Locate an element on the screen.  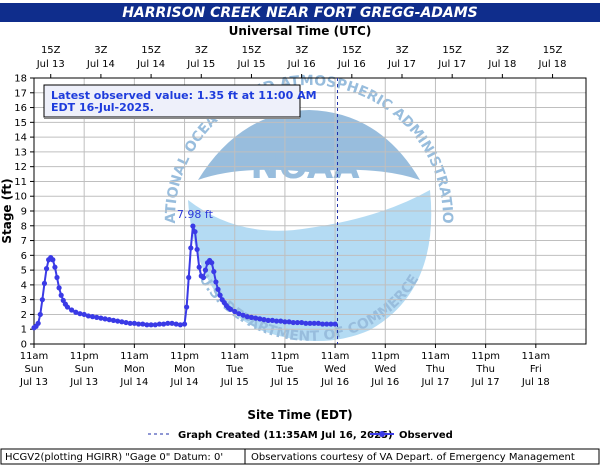
x-tick-label: Wed is located at coordinates (385, 369).